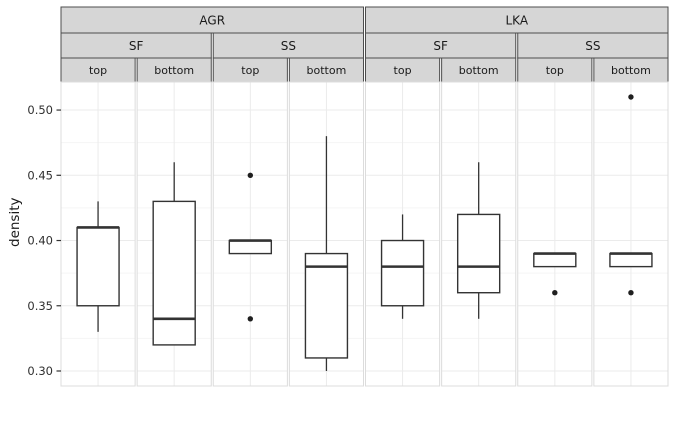 This screenshot has height=432, width=675. I want to click on facet-strip-label-agr: AGR, so click(212, 20).